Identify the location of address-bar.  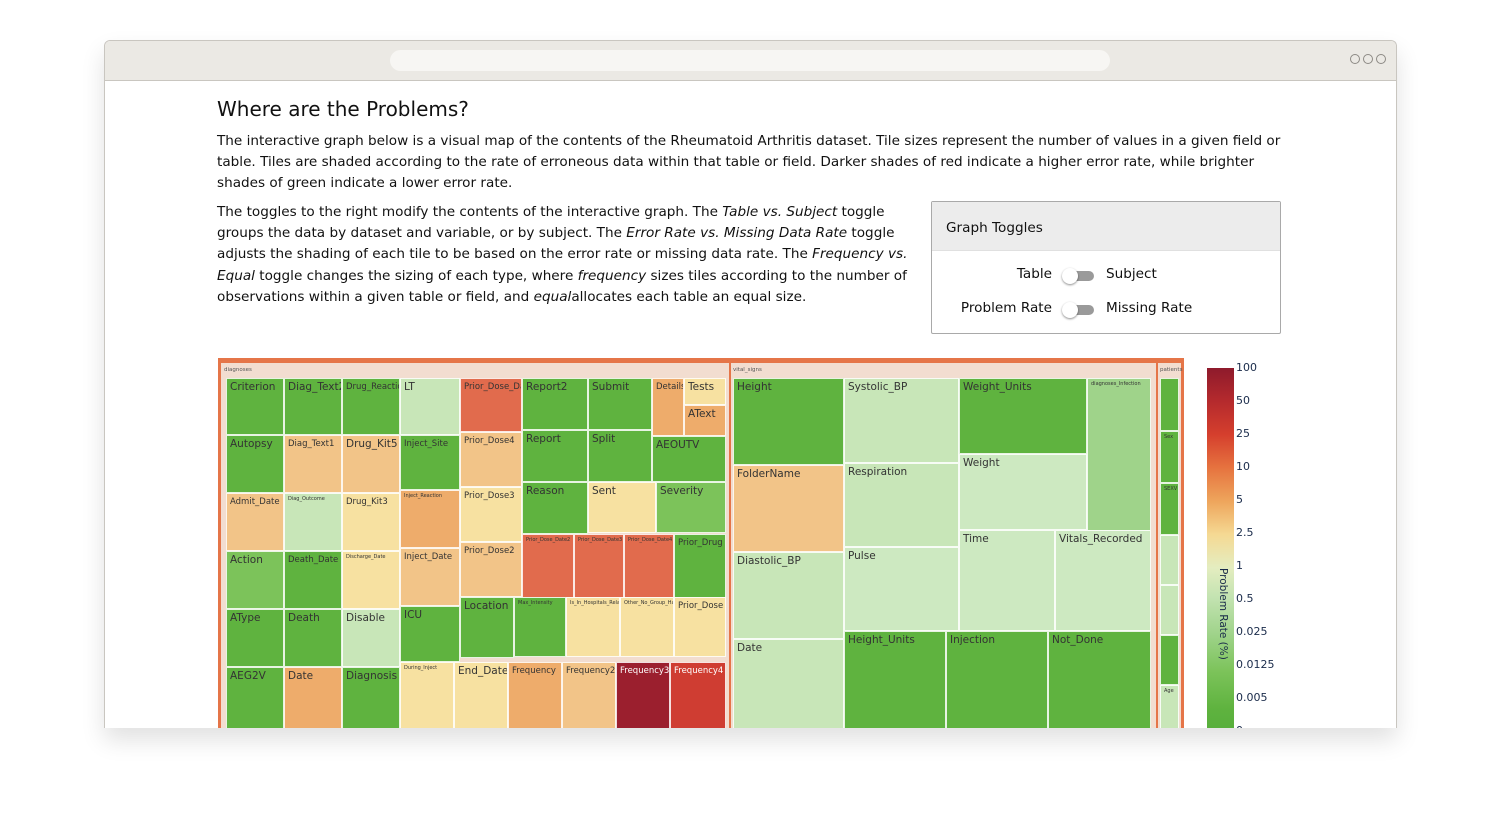
(750, 60).